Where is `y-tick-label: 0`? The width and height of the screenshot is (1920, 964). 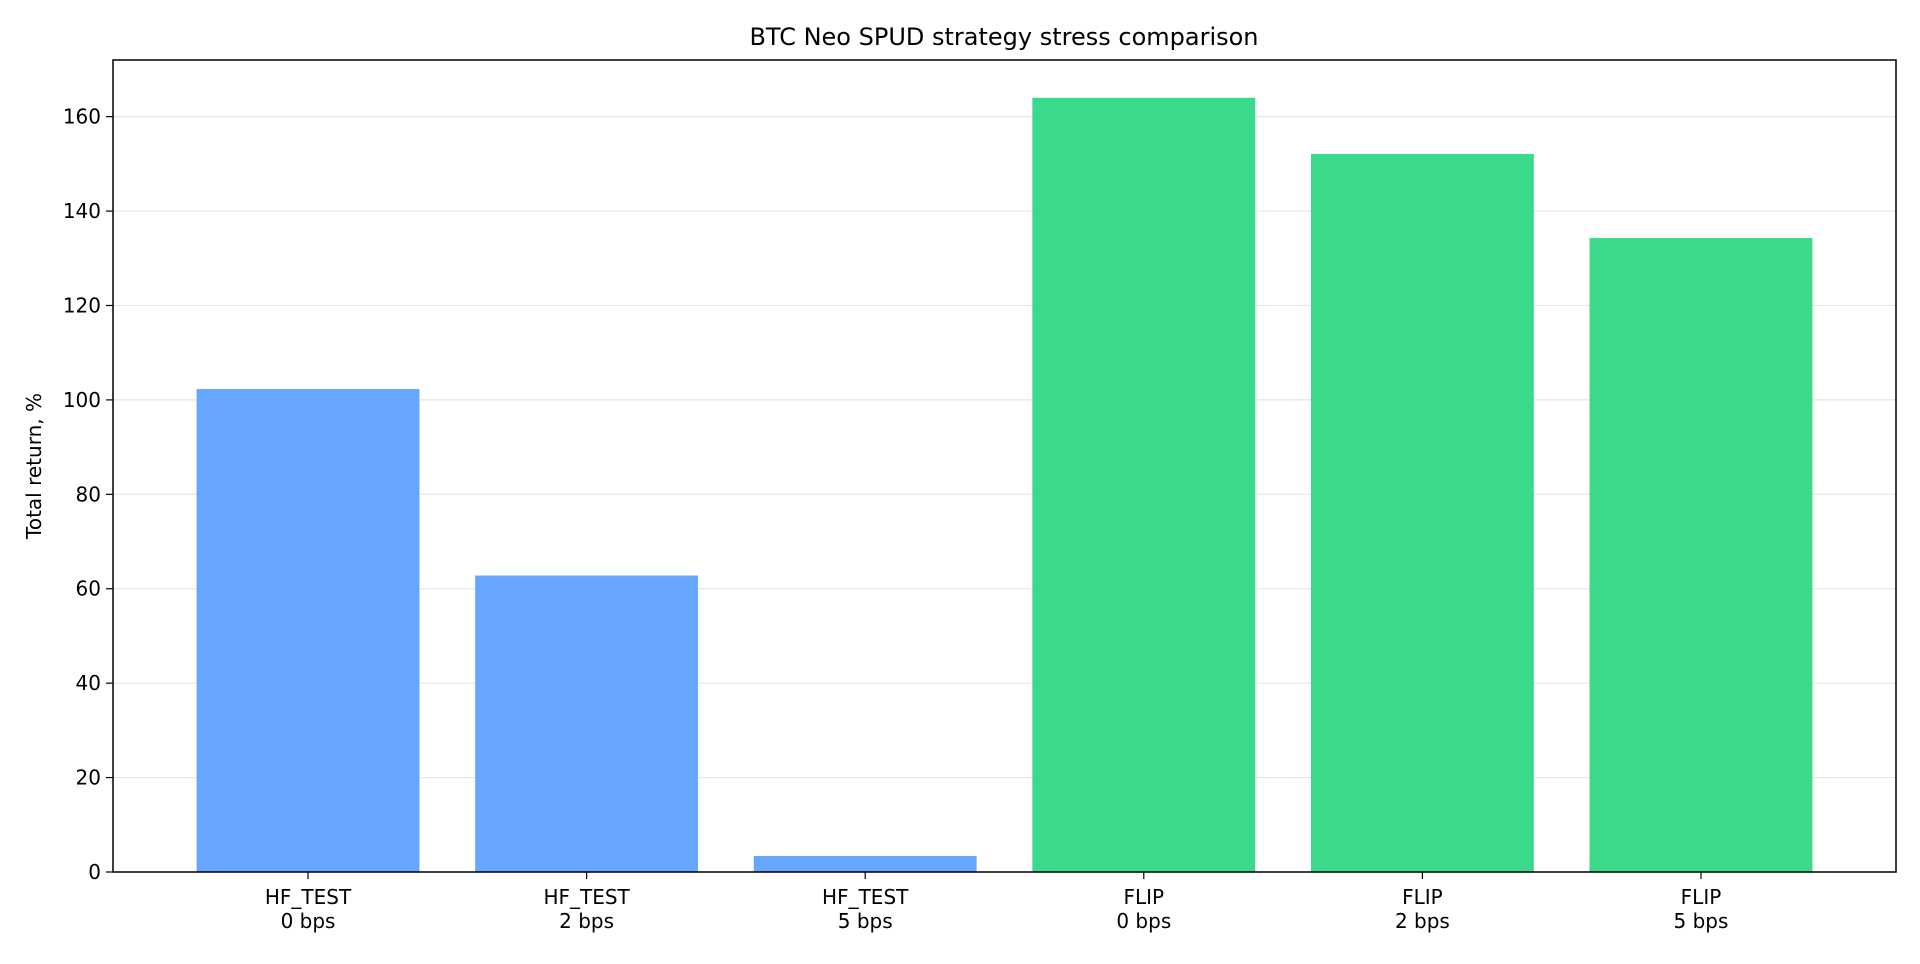
y-tick-label: 0 is located at coordinates (94, 872).